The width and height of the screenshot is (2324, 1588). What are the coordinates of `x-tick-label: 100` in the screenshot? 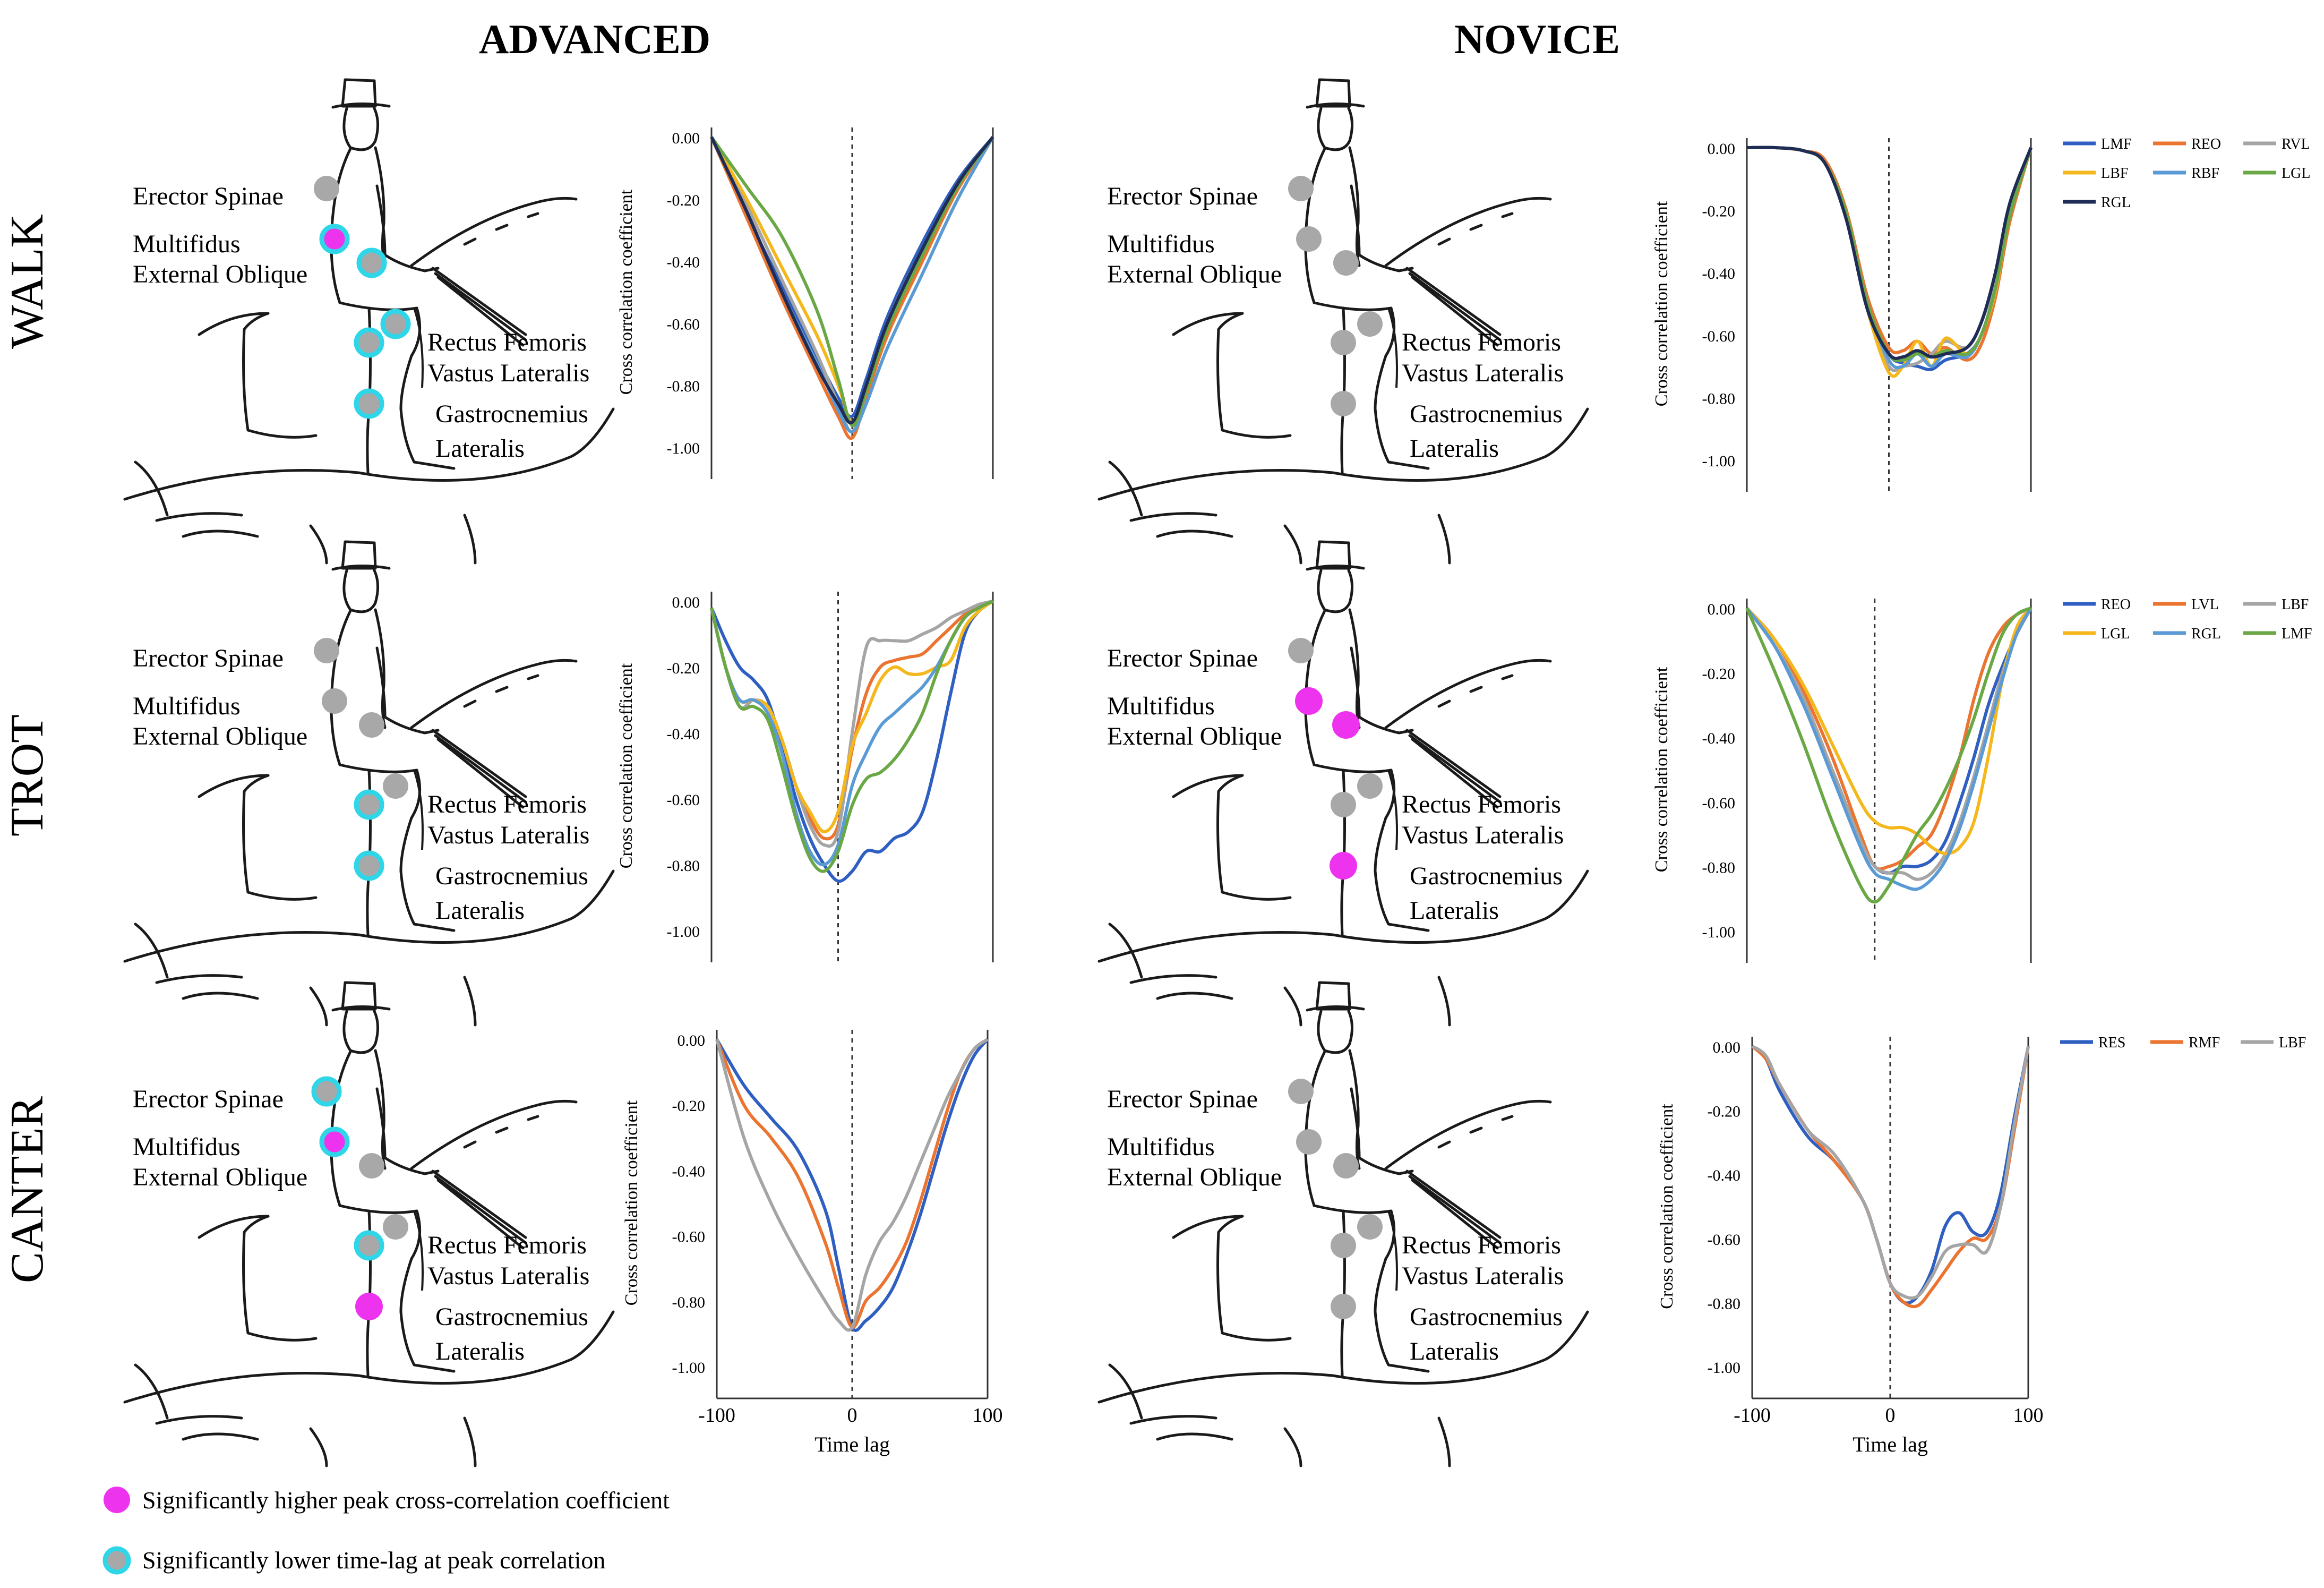 It's located at (2028, 1415).